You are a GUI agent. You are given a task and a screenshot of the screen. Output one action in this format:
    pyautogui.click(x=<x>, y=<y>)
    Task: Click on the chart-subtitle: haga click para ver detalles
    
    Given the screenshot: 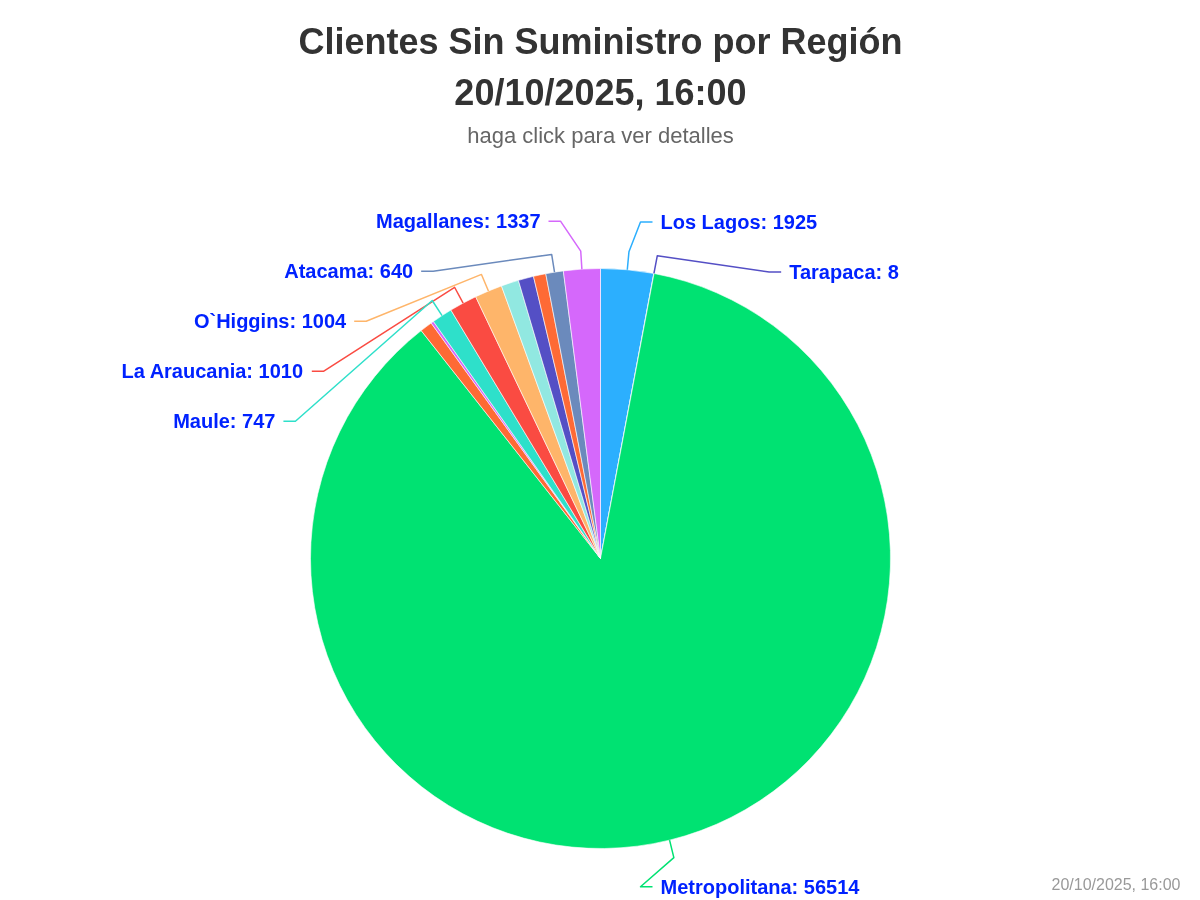 What is the action you would take?
    pyautogui.click(x=600, y=135)
    